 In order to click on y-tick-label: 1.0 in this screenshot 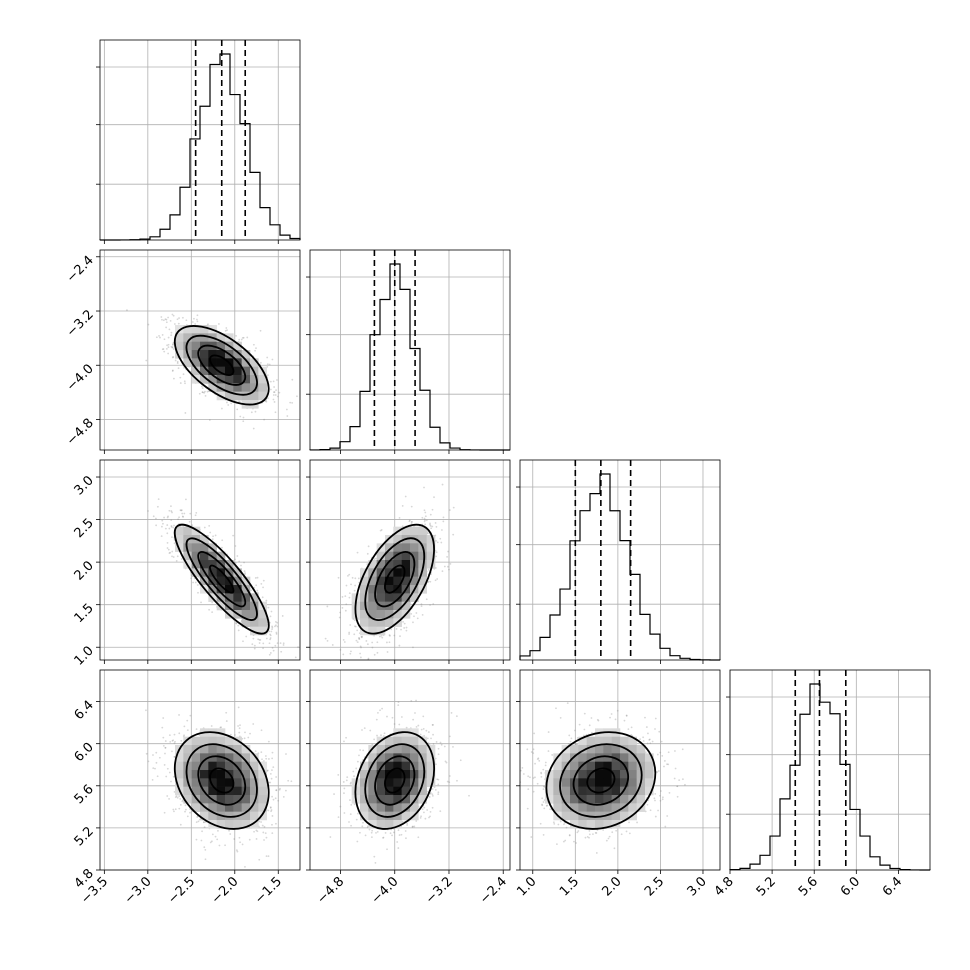, I will do `click(84, 655)`.